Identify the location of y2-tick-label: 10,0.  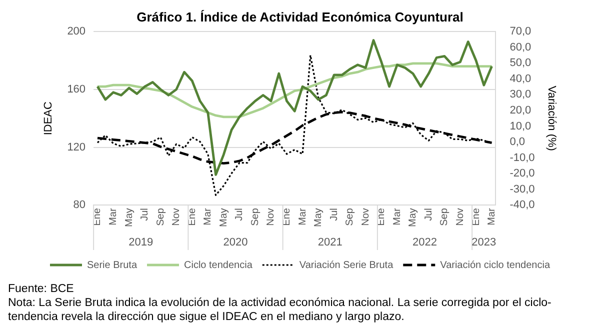
(521, 126).